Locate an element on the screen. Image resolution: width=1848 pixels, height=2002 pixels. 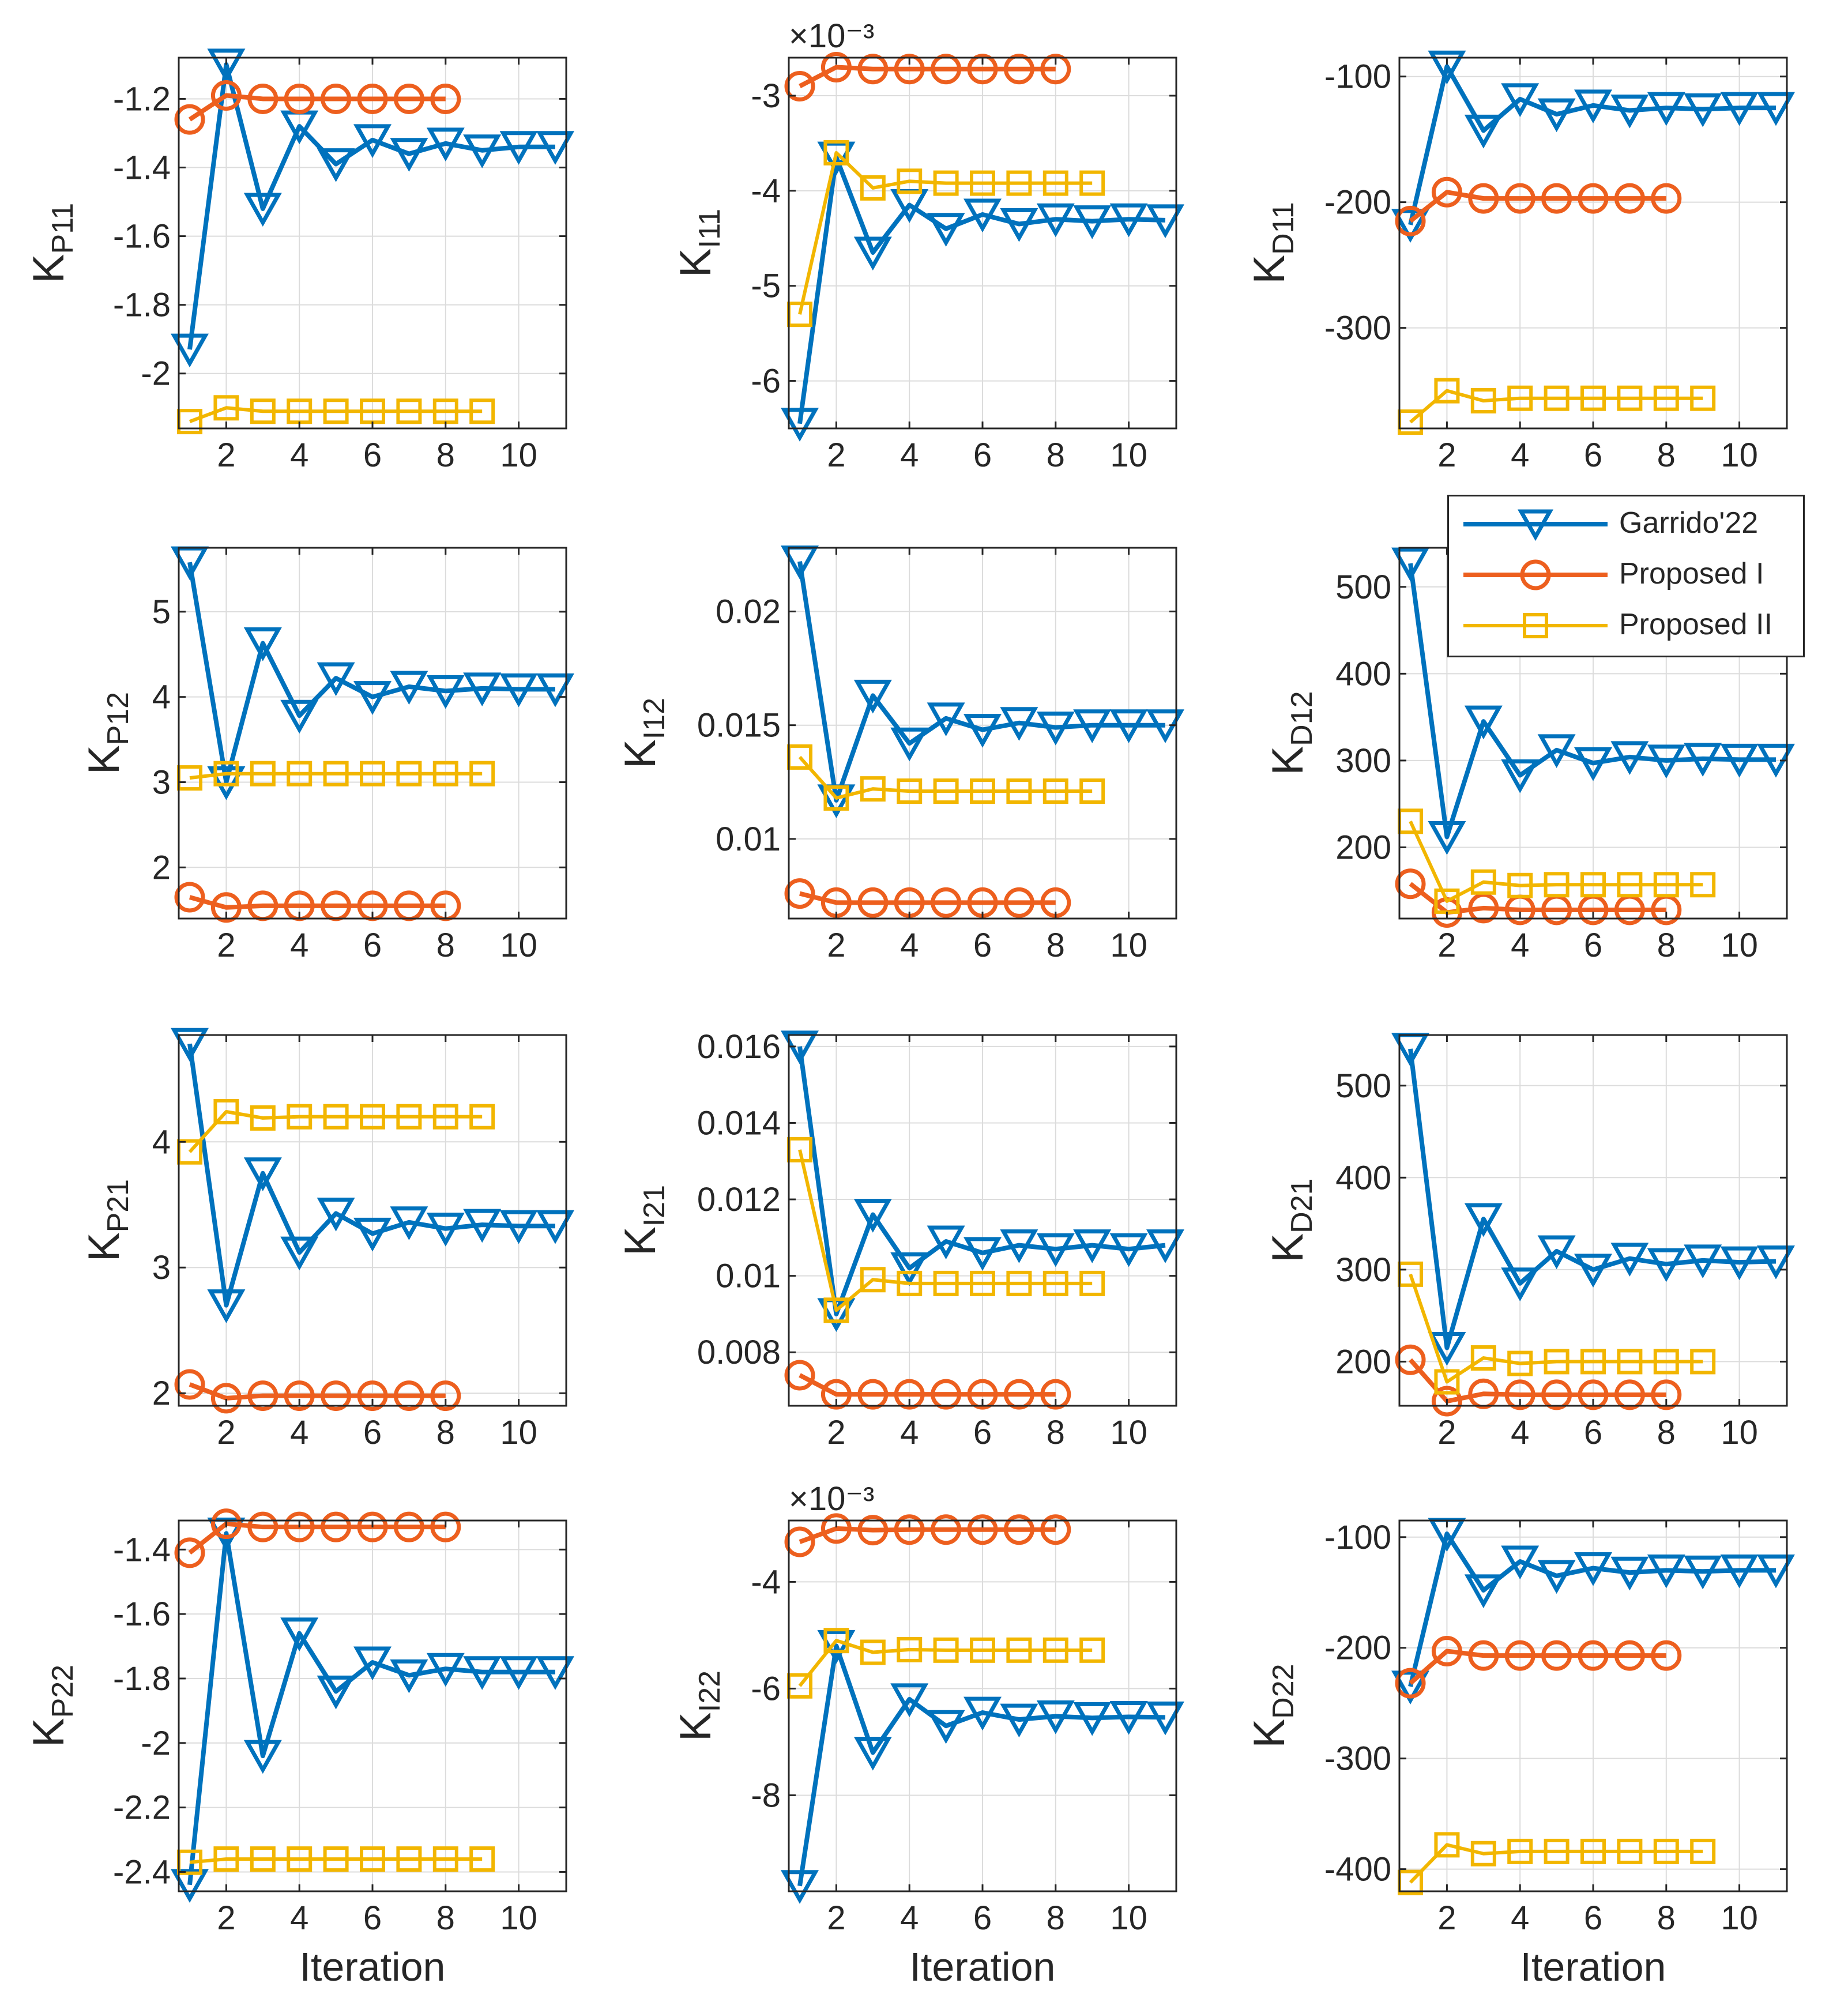
y-tick-label: -100 is located at coordinates (1358, 77).